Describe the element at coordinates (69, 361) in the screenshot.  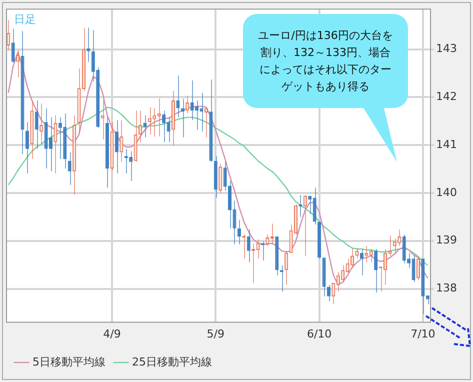
I see `legend-label: 5日移動平均線` at that location.